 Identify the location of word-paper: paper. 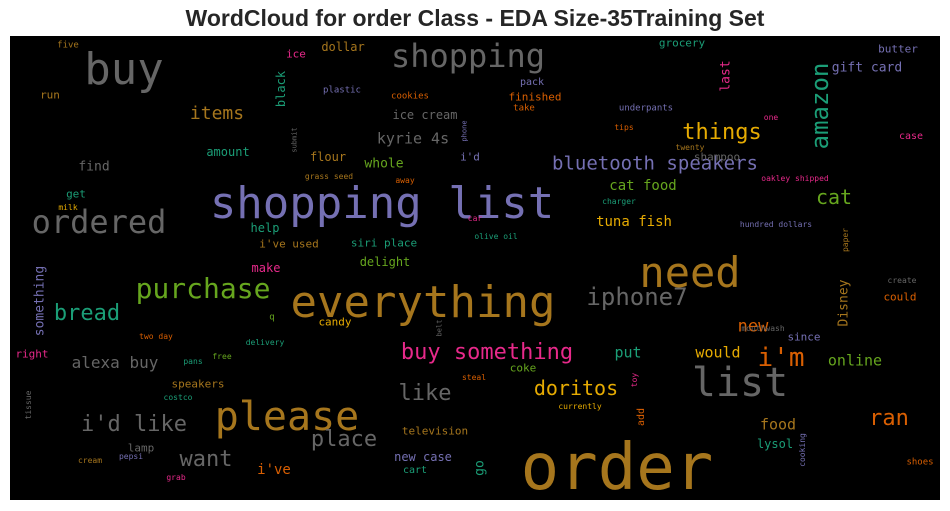
(845, 240).